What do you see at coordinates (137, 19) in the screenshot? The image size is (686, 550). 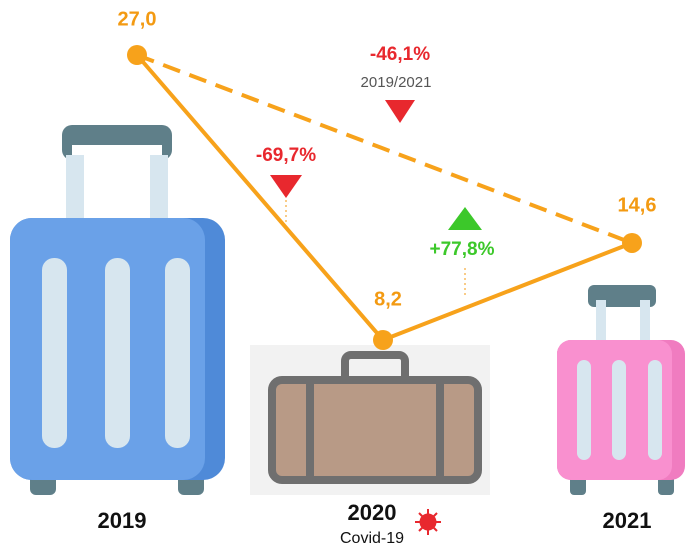 I see `value-label: 27,0` at bounding box center [137, 19].